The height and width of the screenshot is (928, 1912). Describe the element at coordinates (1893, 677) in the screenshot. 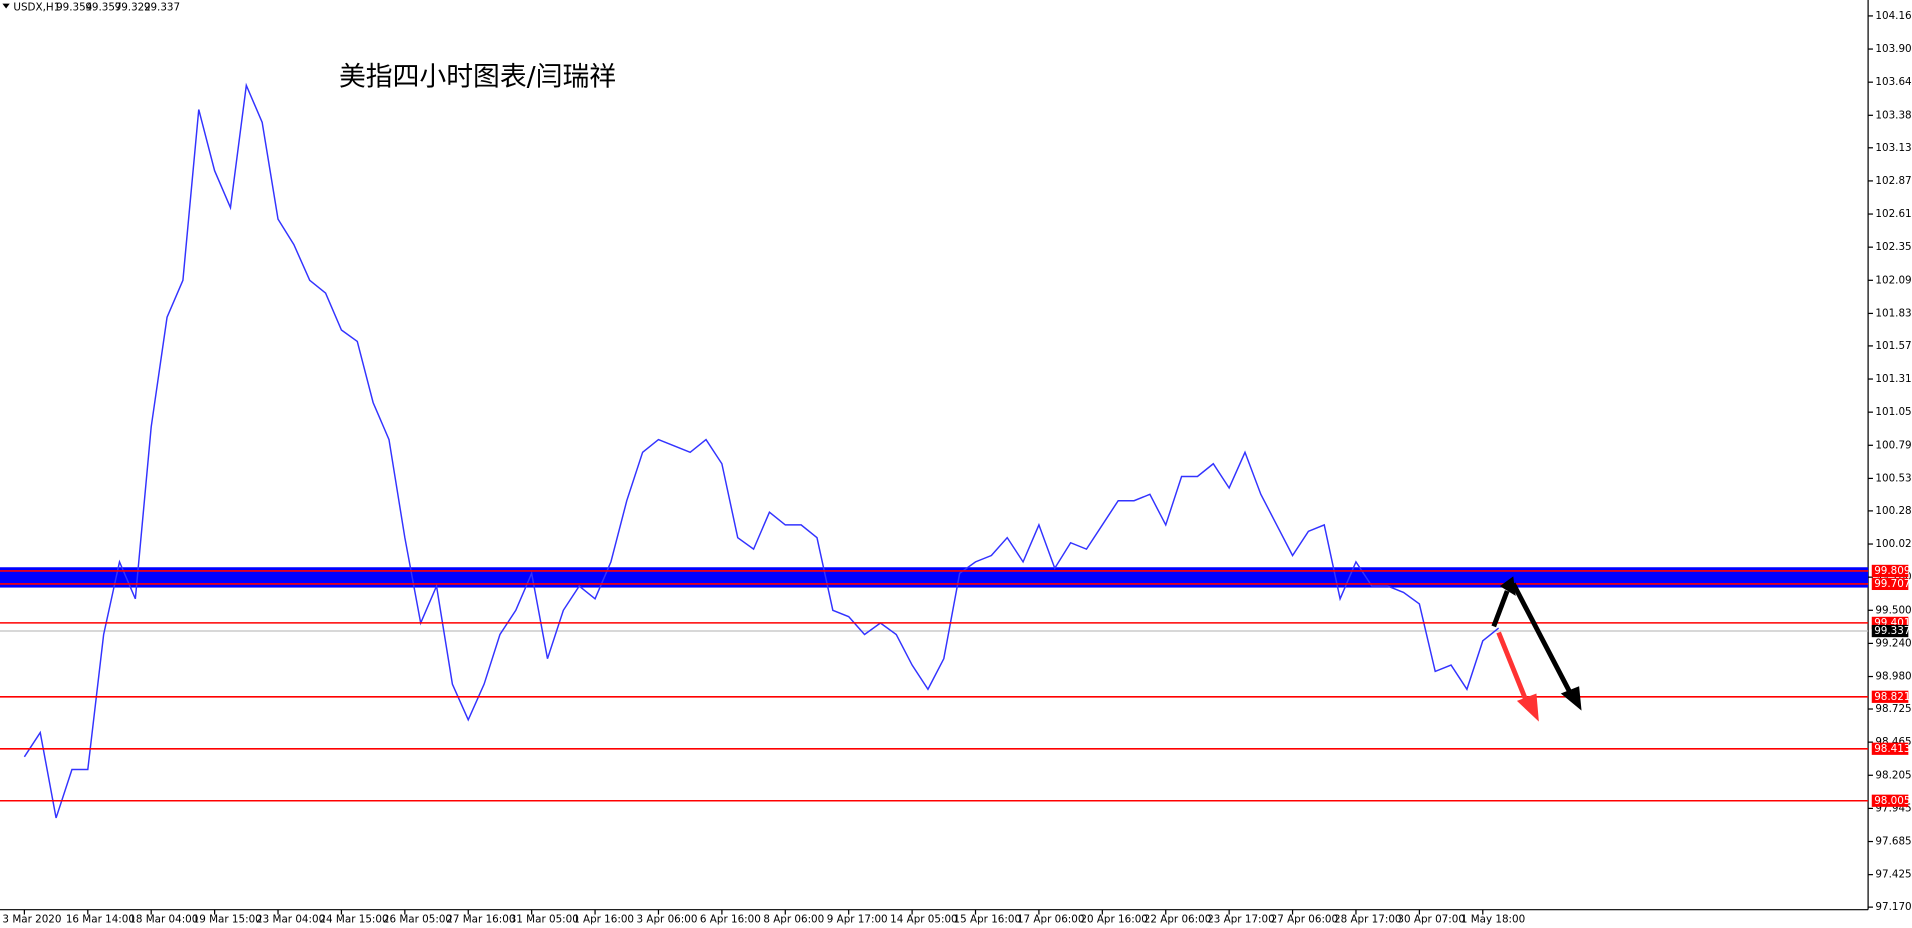

I see `y-tick-label: 98.980` at that location.